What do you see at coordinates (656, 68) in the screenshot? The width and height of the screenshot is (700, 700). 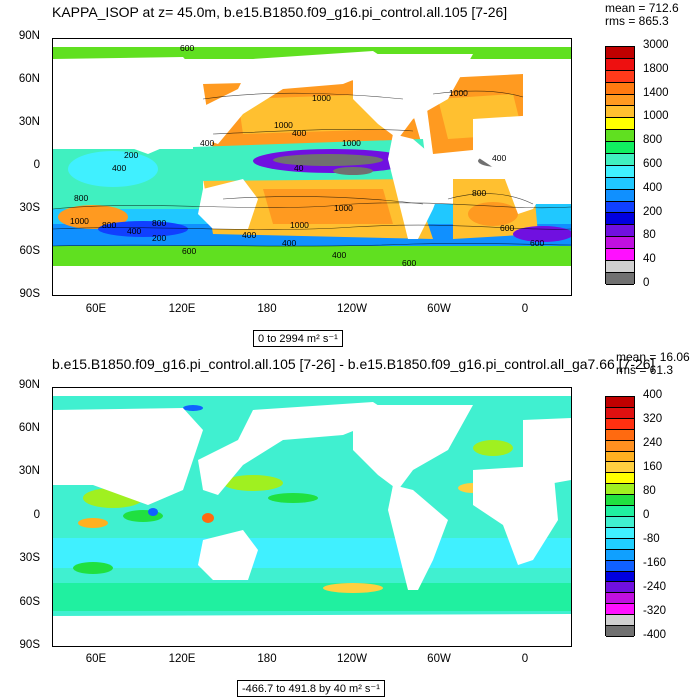 I see `colorbar-label: 1800` at bounding box center [656, 68].